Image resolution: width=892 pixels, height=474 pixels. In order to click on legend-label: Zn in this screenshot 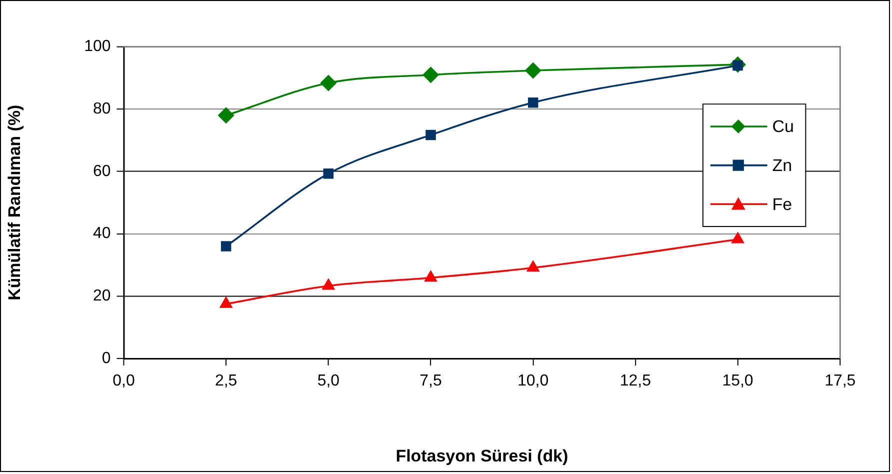, I will do `click(782, 165)`.